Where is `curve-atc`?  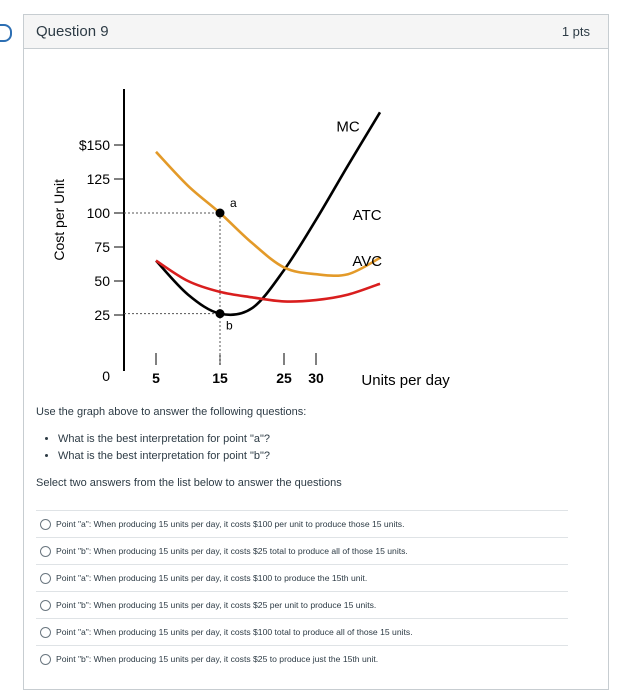 curve-atc is located at coordinates (268, 213).